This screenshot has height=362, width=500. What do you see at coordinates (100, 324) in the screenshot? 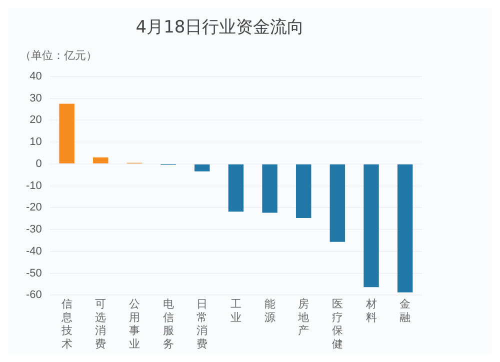
I see `x-tick-label: 可选消费` at bounding box center [100, 324].